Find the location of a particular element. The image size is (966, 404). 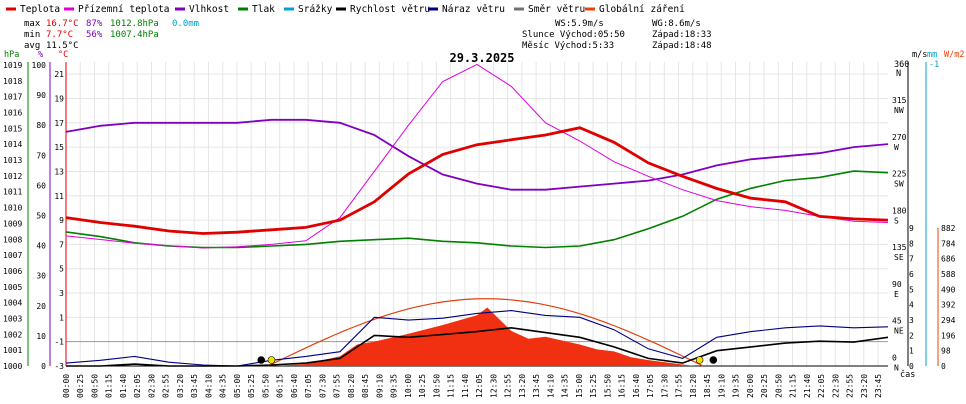

pressure-tick: 1001 is located at coordinates (12, 350).